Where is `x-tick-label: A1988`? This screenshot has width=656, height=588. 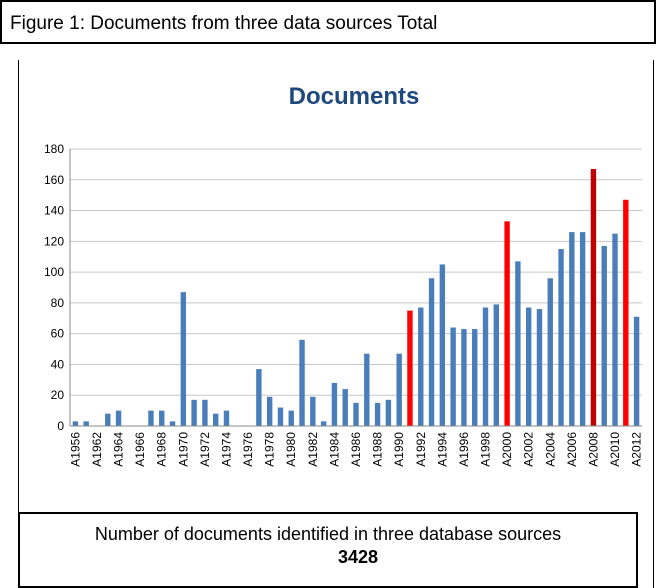
x-tick-label: A1988 is located at coordinates (378, 449).